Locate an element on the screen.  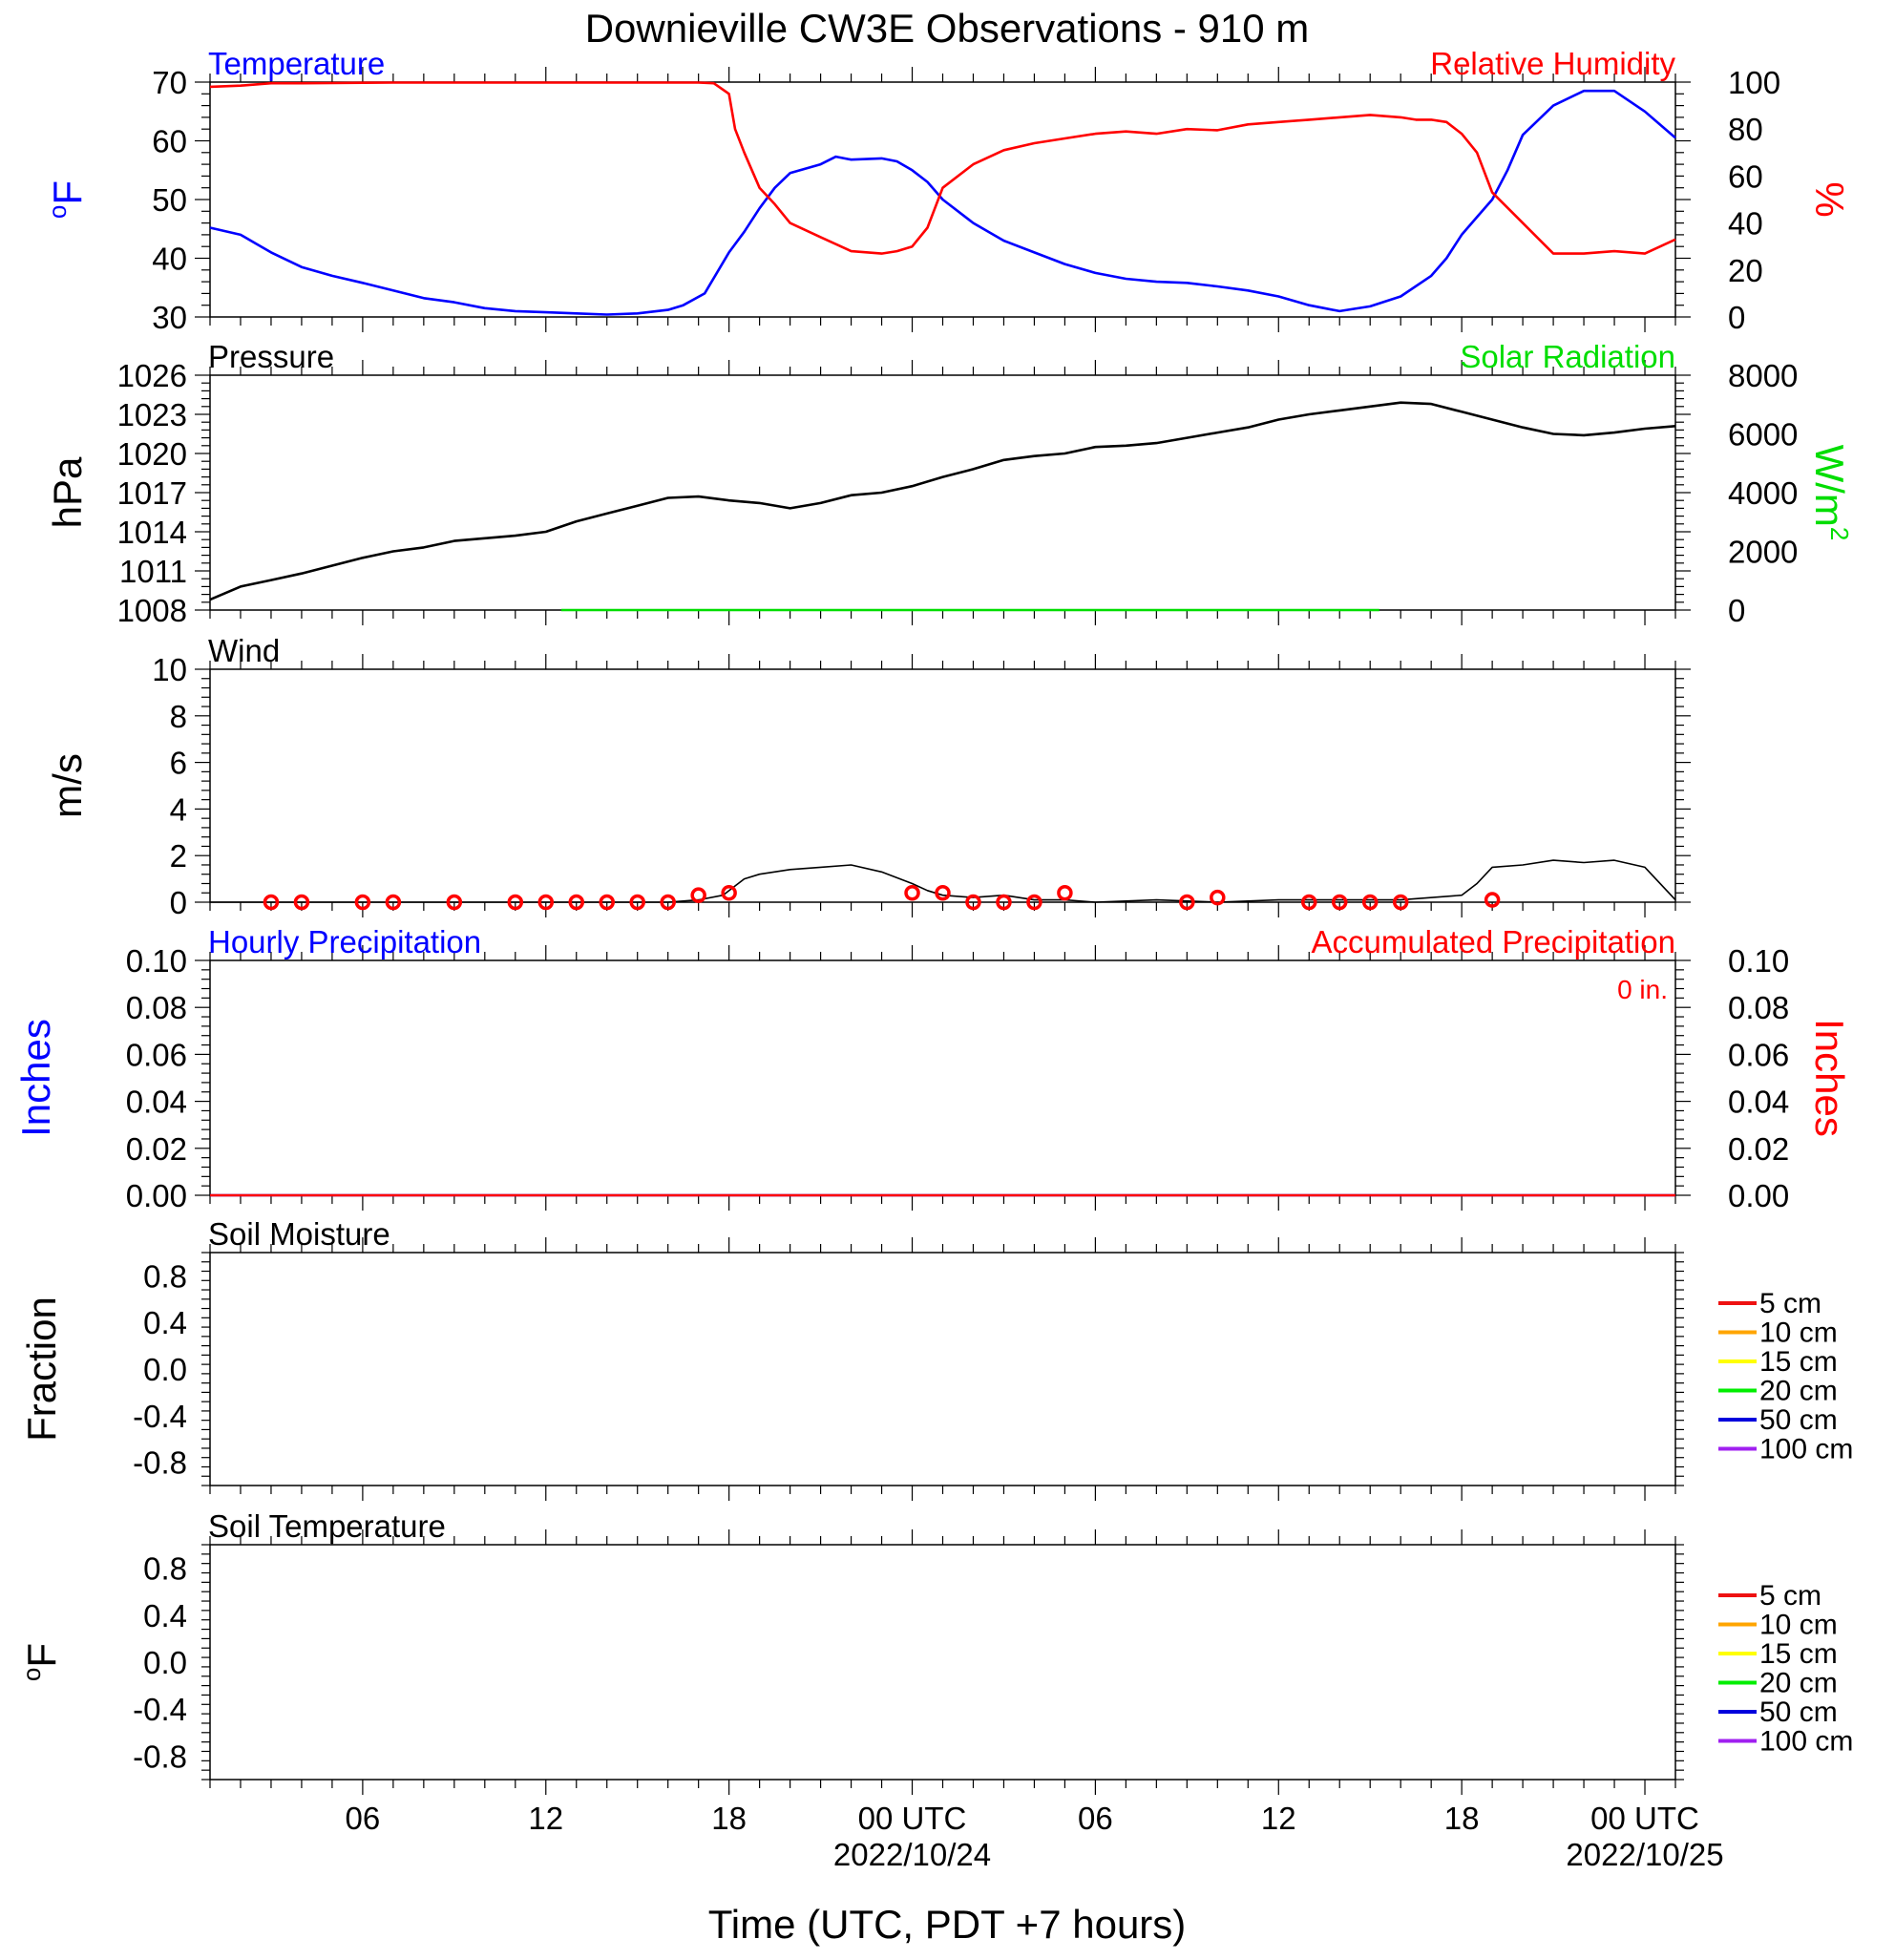
y-tick-label: 0.8 is located at coordinates (165, 1569).